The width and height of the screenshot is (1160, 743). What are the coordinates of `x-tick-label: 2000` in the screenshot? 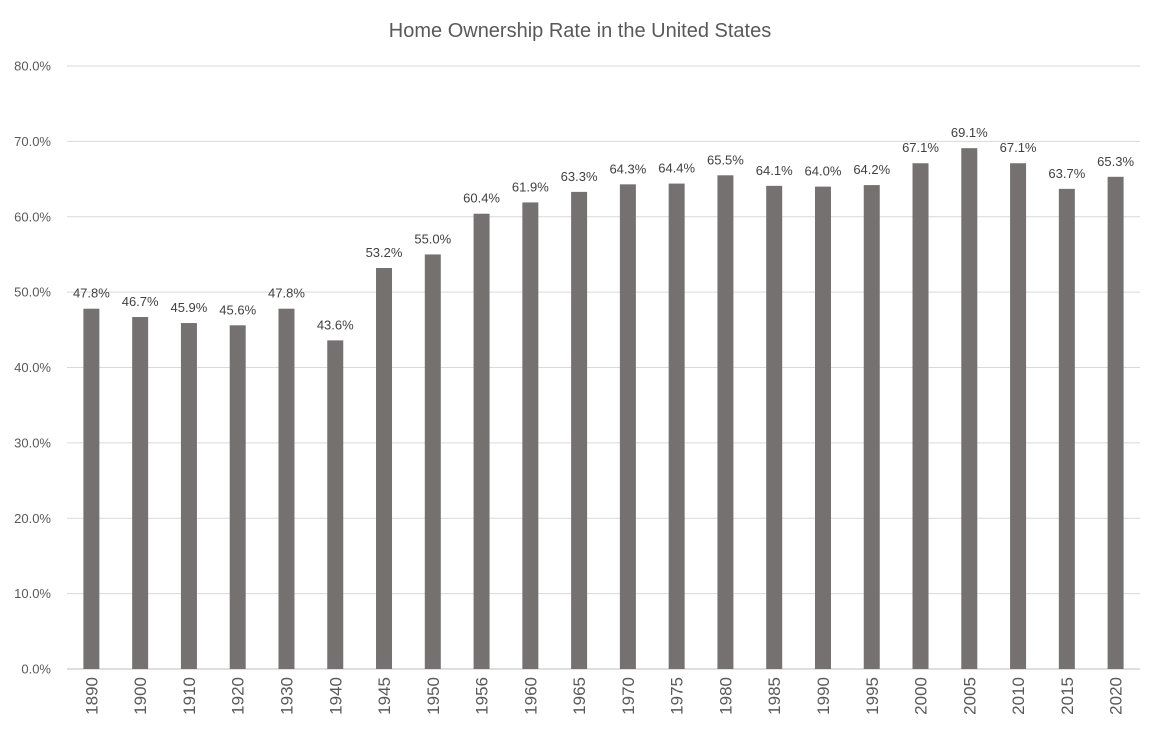 It's located at (921, 696).